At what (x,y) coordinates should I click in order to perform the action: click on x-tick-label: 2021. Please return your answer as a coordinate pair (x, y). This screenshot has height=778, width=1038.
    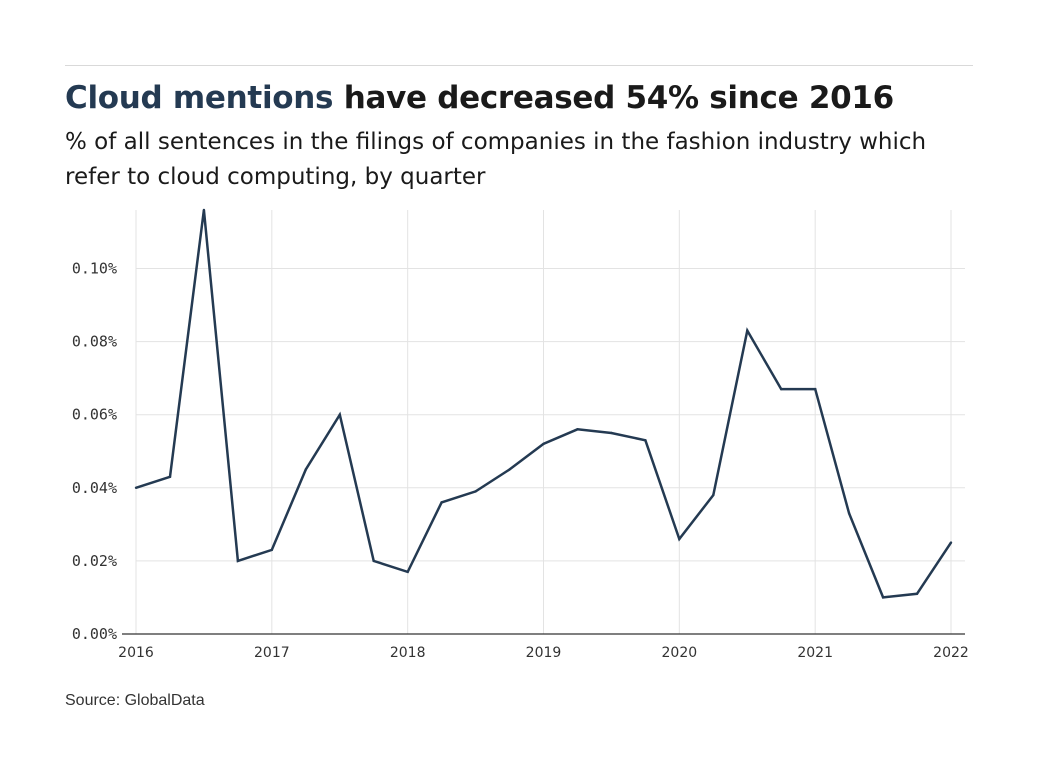
    Looking at the image, I should click on (815, 653).